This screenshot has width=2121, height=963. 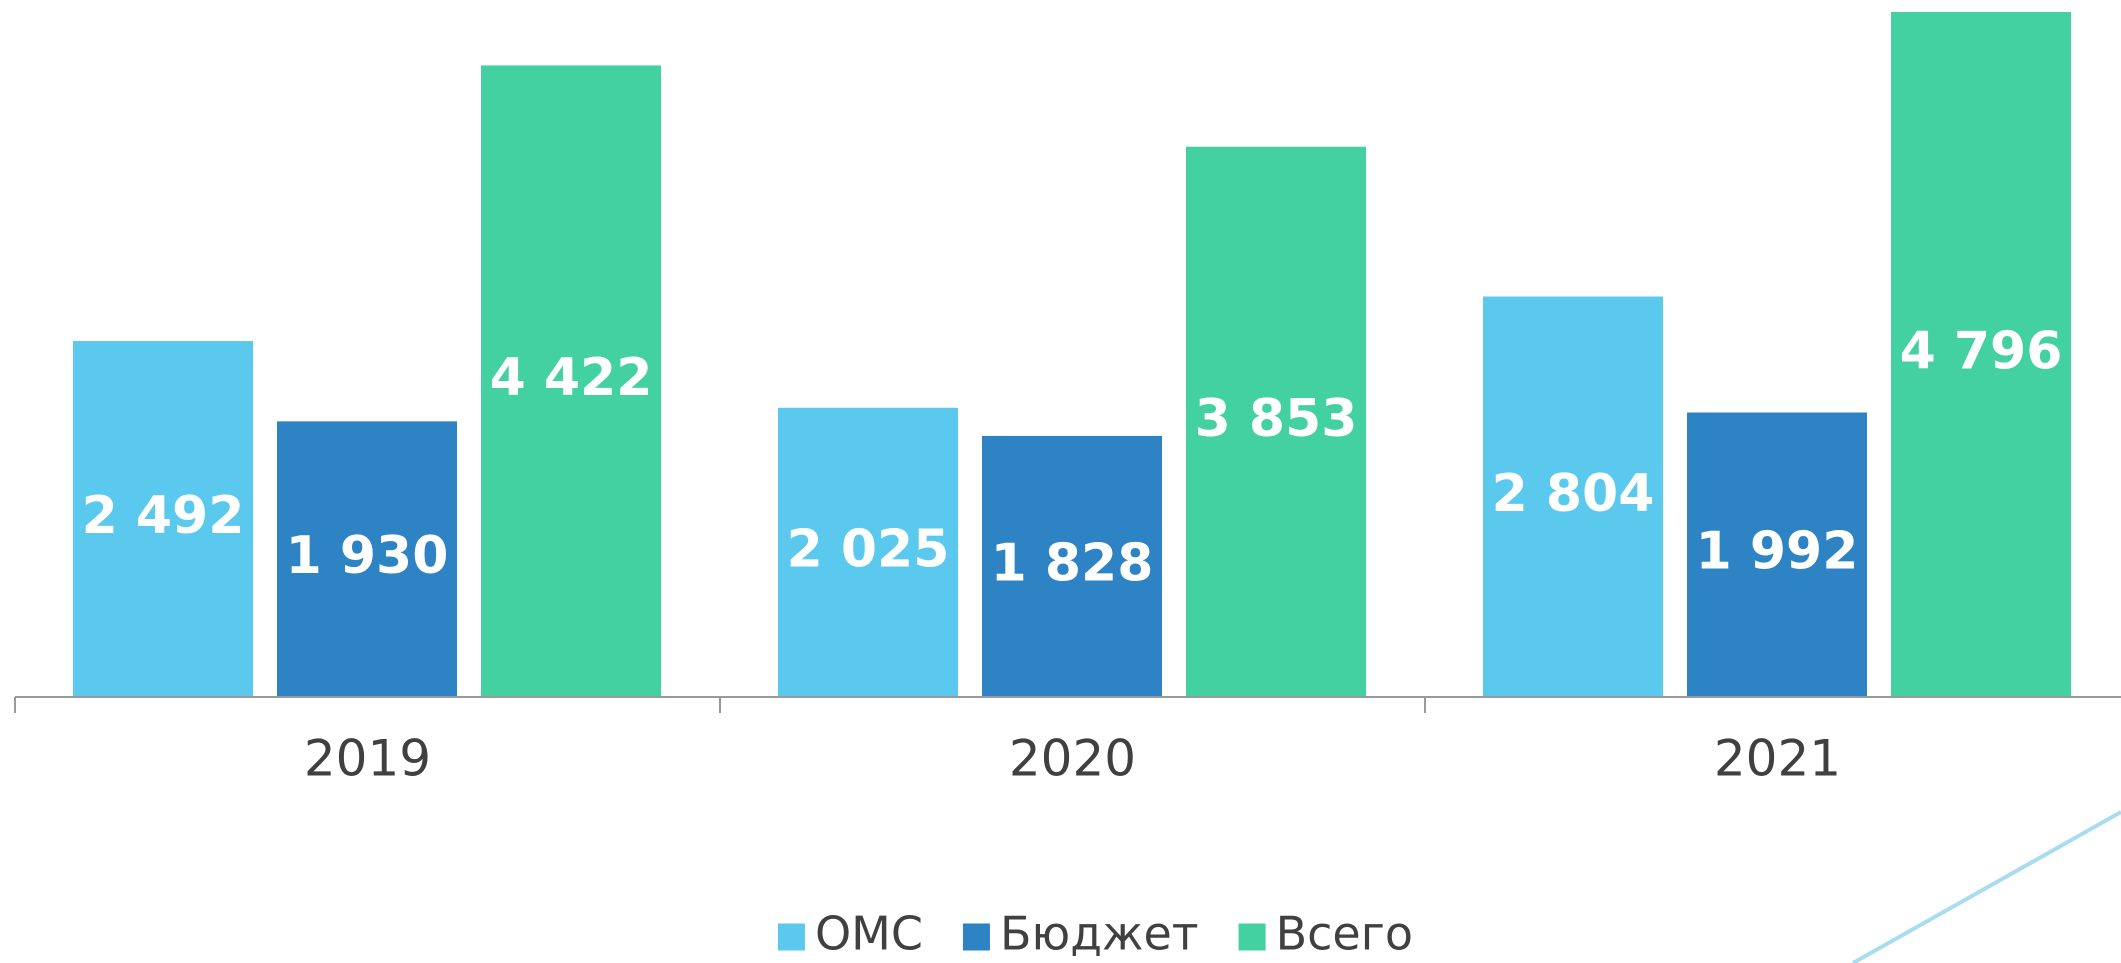 I want to click on value-label: 4 422, so click(x=571, y=378).